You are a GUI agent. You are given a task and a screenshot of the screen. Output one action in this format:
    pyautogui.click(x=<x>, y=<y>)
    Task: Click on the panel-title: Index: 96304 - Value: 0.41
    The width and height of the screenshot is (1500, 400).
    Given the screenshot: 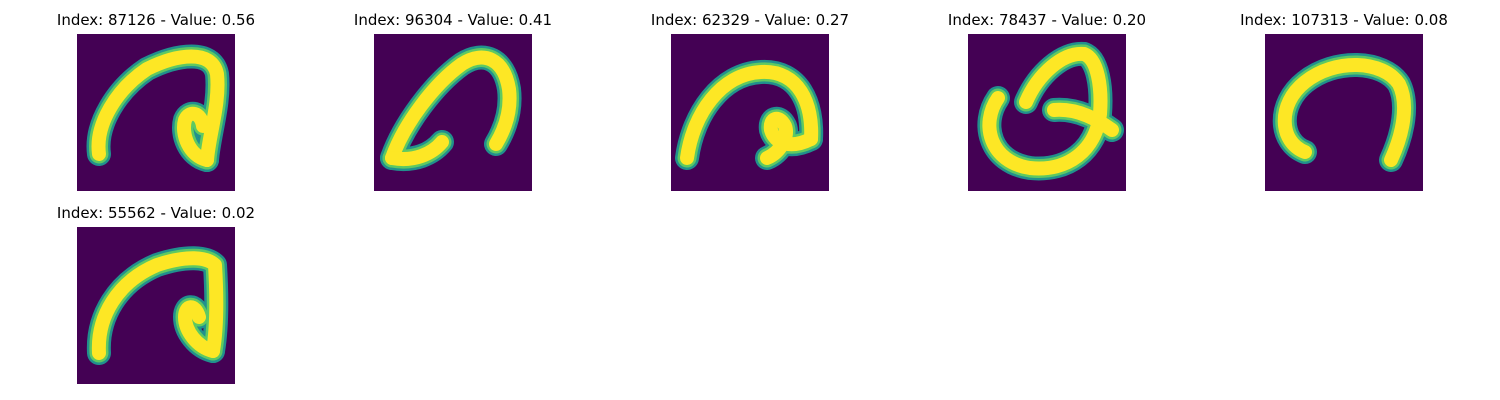 What is the action you would take?
    pyautogui.click(x=453, y=20)
    